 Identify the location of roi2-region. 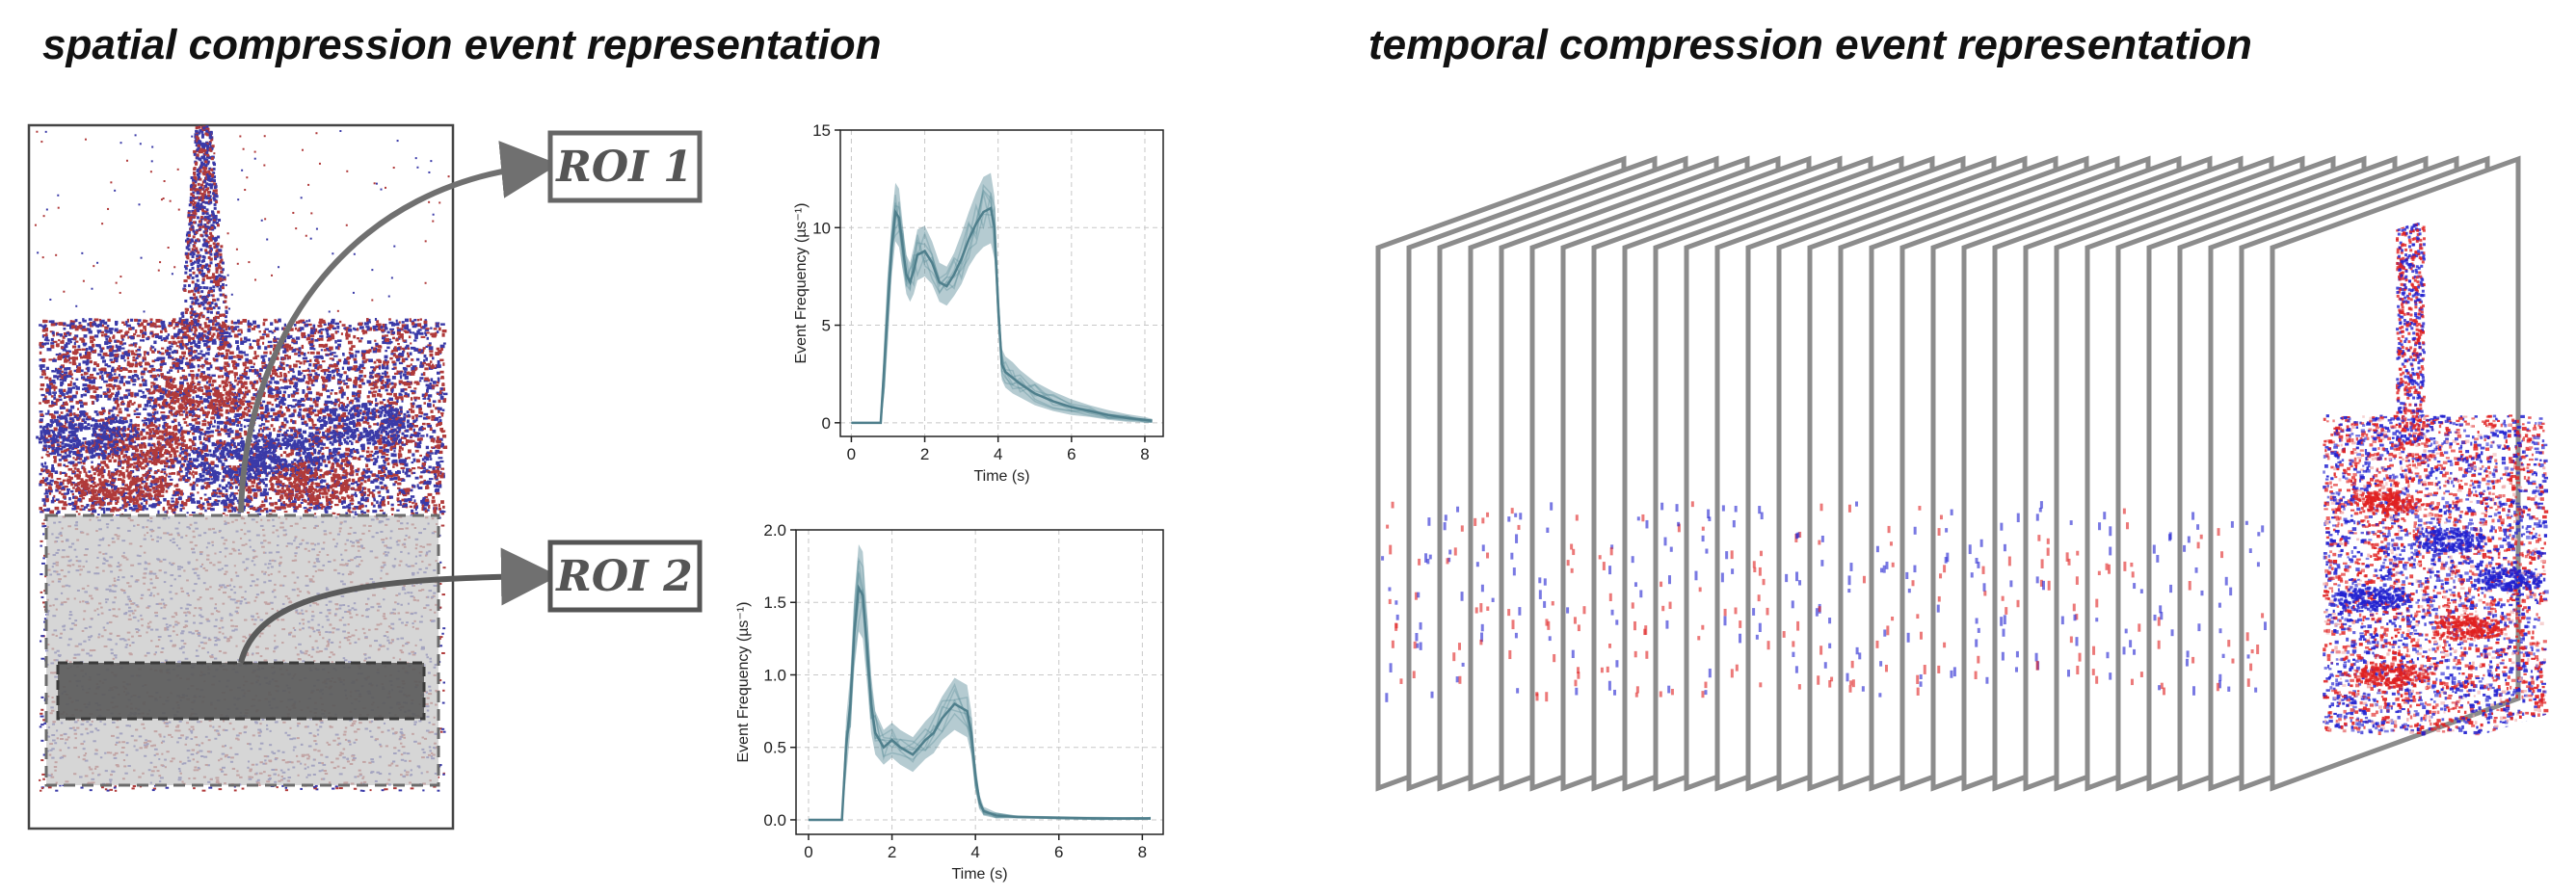
(241, 691).